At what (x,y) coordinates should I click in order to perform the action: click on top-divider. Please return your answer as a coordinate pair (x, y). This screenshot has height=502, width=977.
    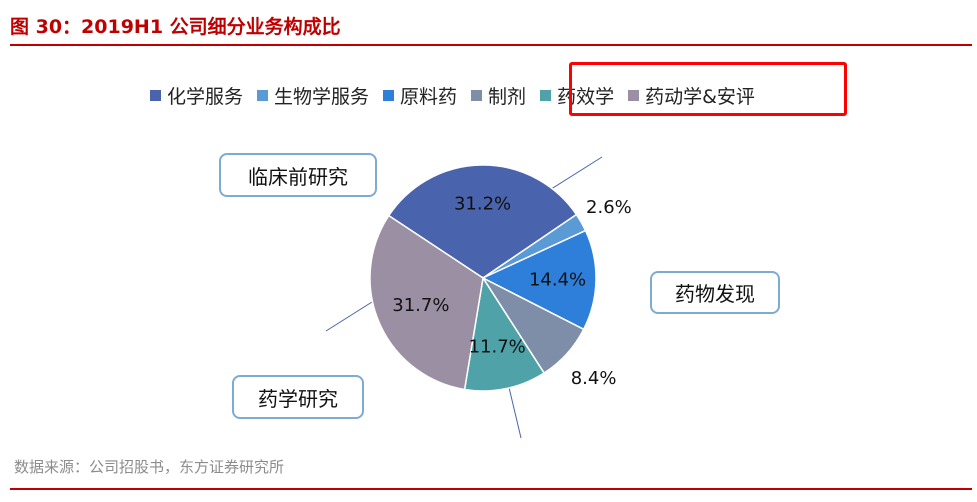
    Looking at the image, I should click on (491, 45).